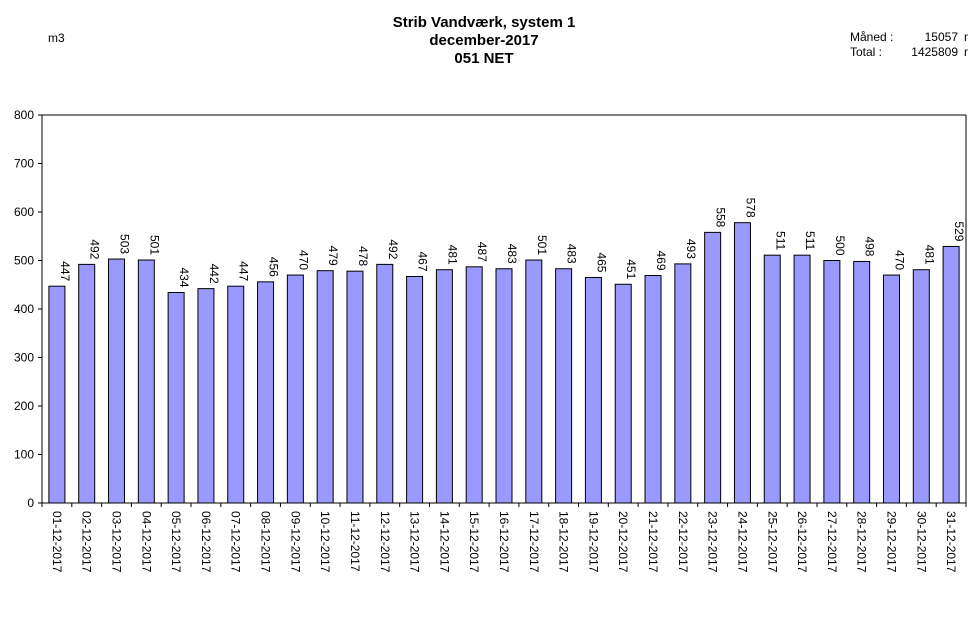  What do you see at coordinates (661, 261) in the screenshot?
I see `data-label: 469` at bounding box center [661, 261].